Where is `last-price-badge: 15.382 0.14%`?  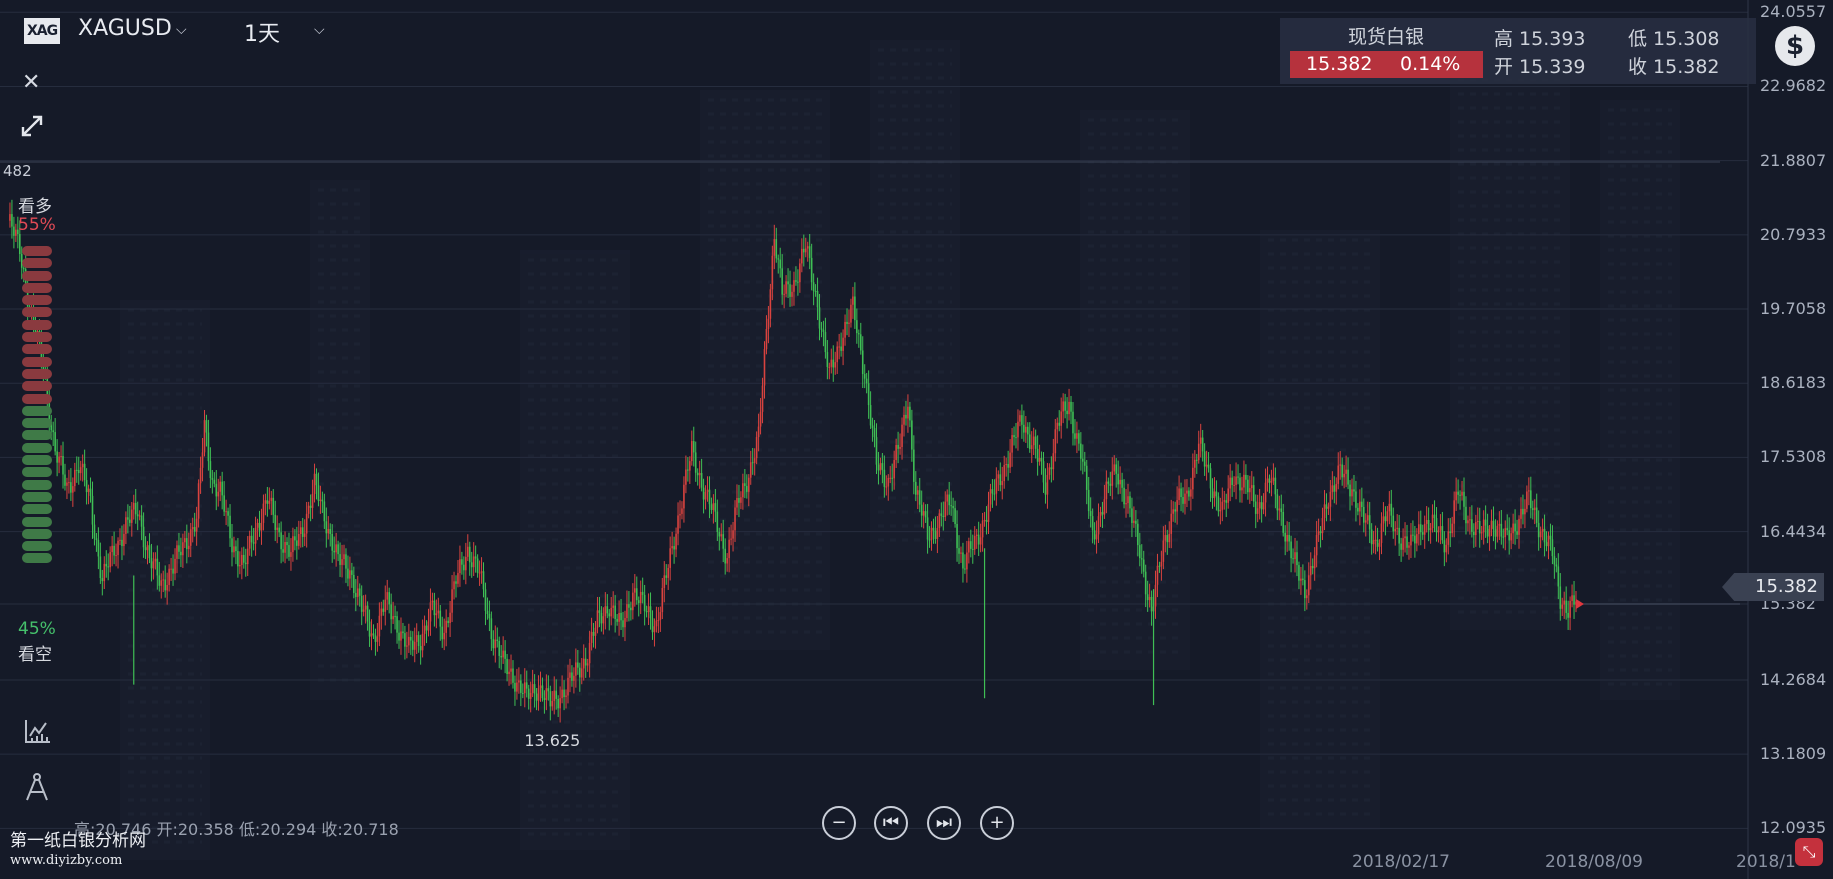
last-price-badge: 15.382 0.14% is located at coordinates (1386, 64).